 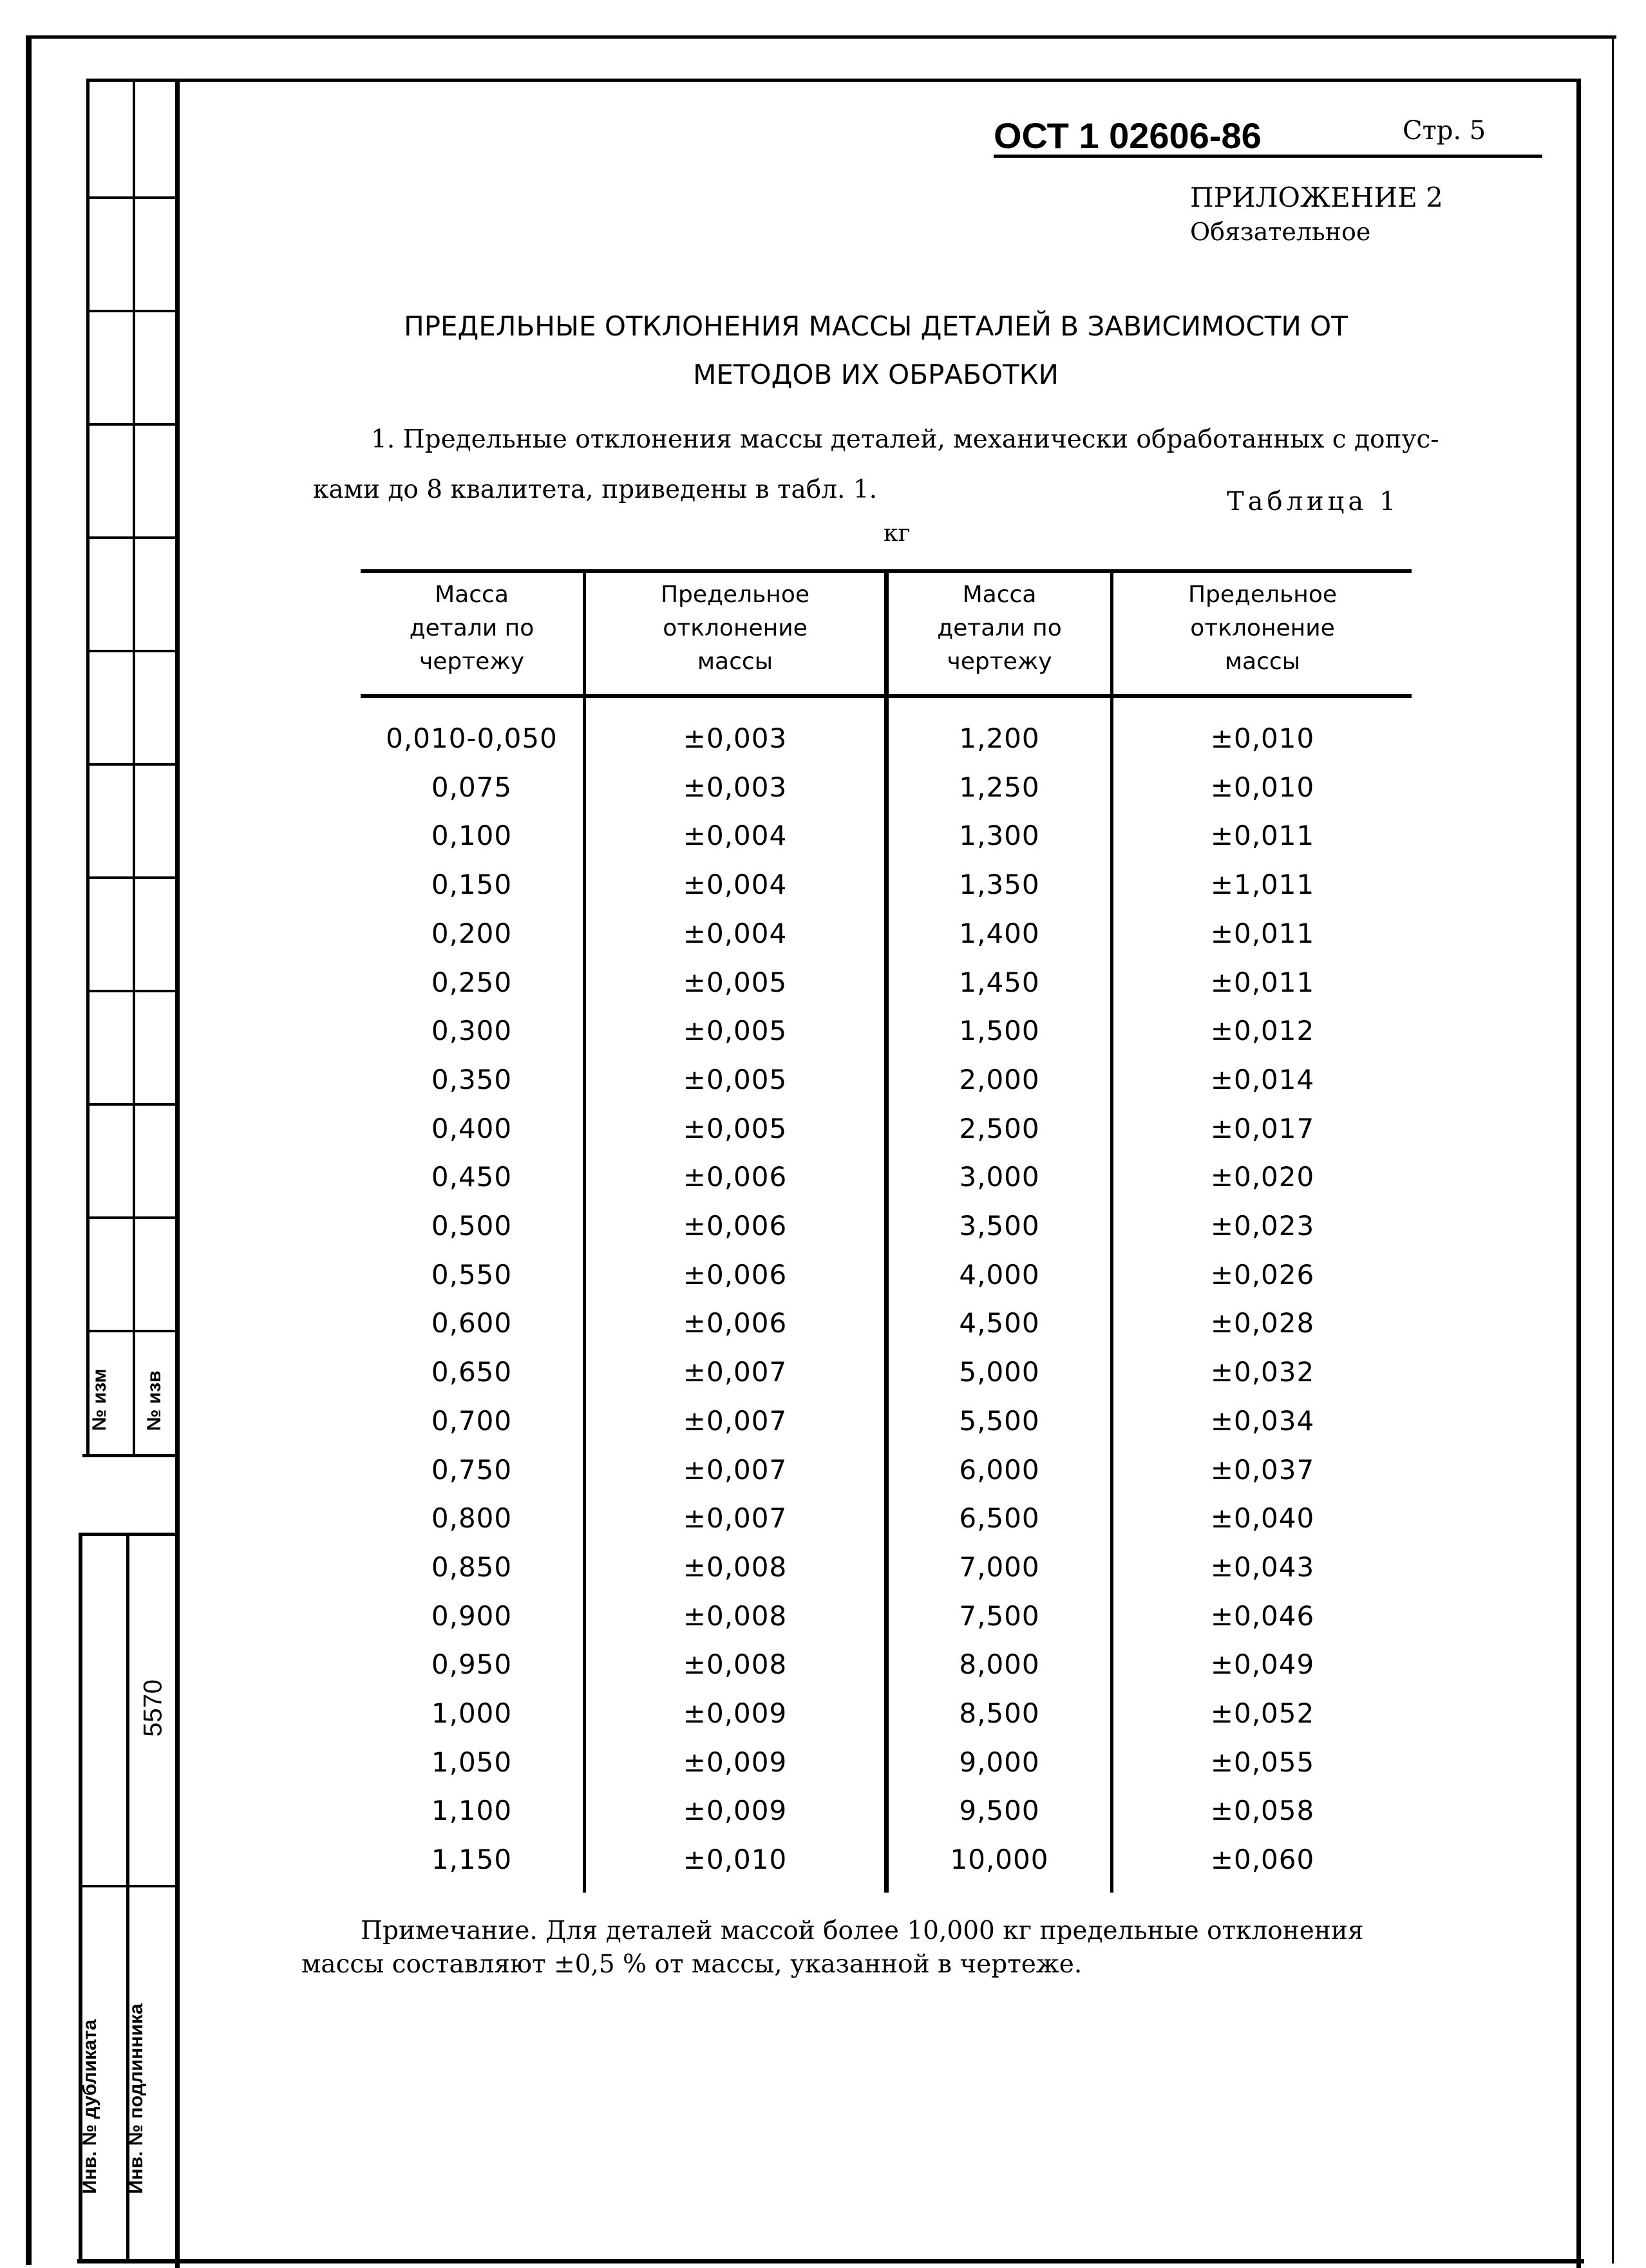 I want to click on appendix-status: Обязательное, so click(x=1280, y=232).